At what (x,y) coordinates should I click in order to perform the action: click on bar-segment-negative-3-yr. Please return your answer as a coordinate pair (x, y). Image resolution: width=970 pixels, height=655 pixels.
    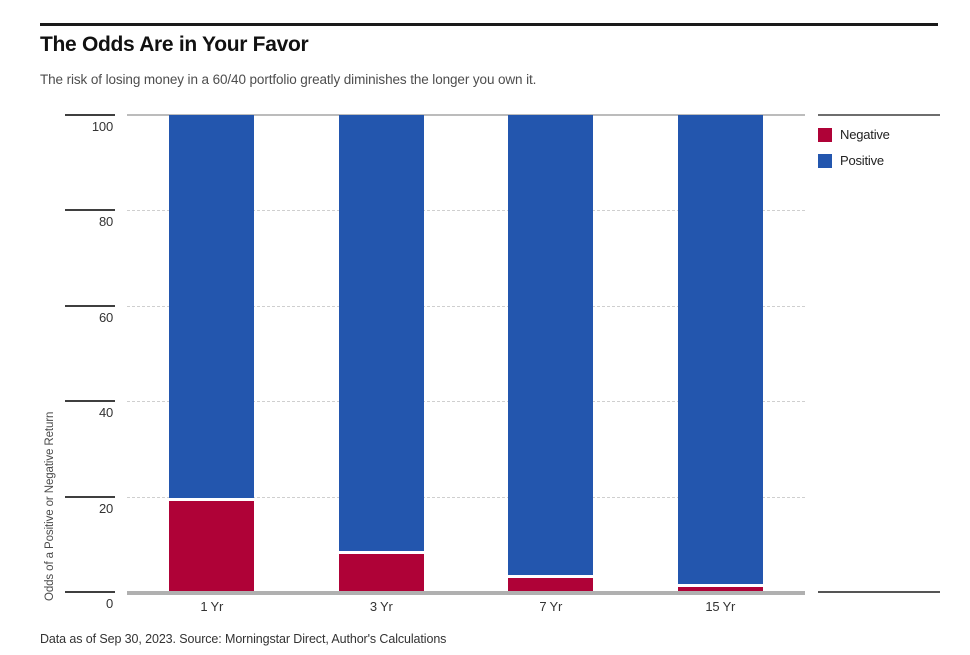
    Looking at the image, I should click on (381, 572).